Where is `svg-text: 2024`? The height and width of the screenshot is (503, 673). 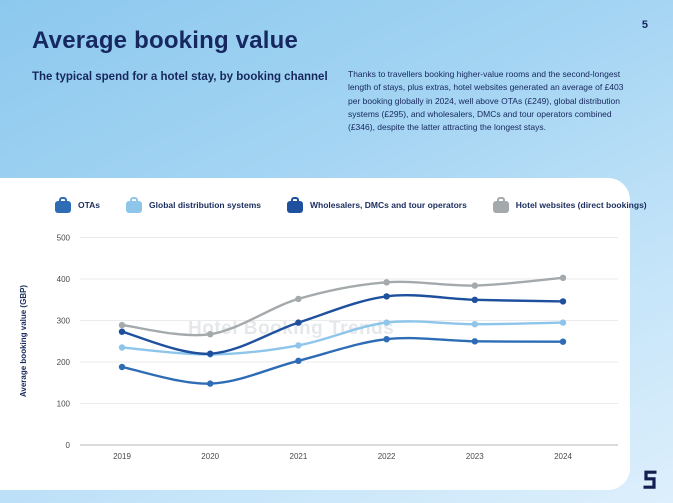 svg-text: 2024 is located at coordinates (563, 456).